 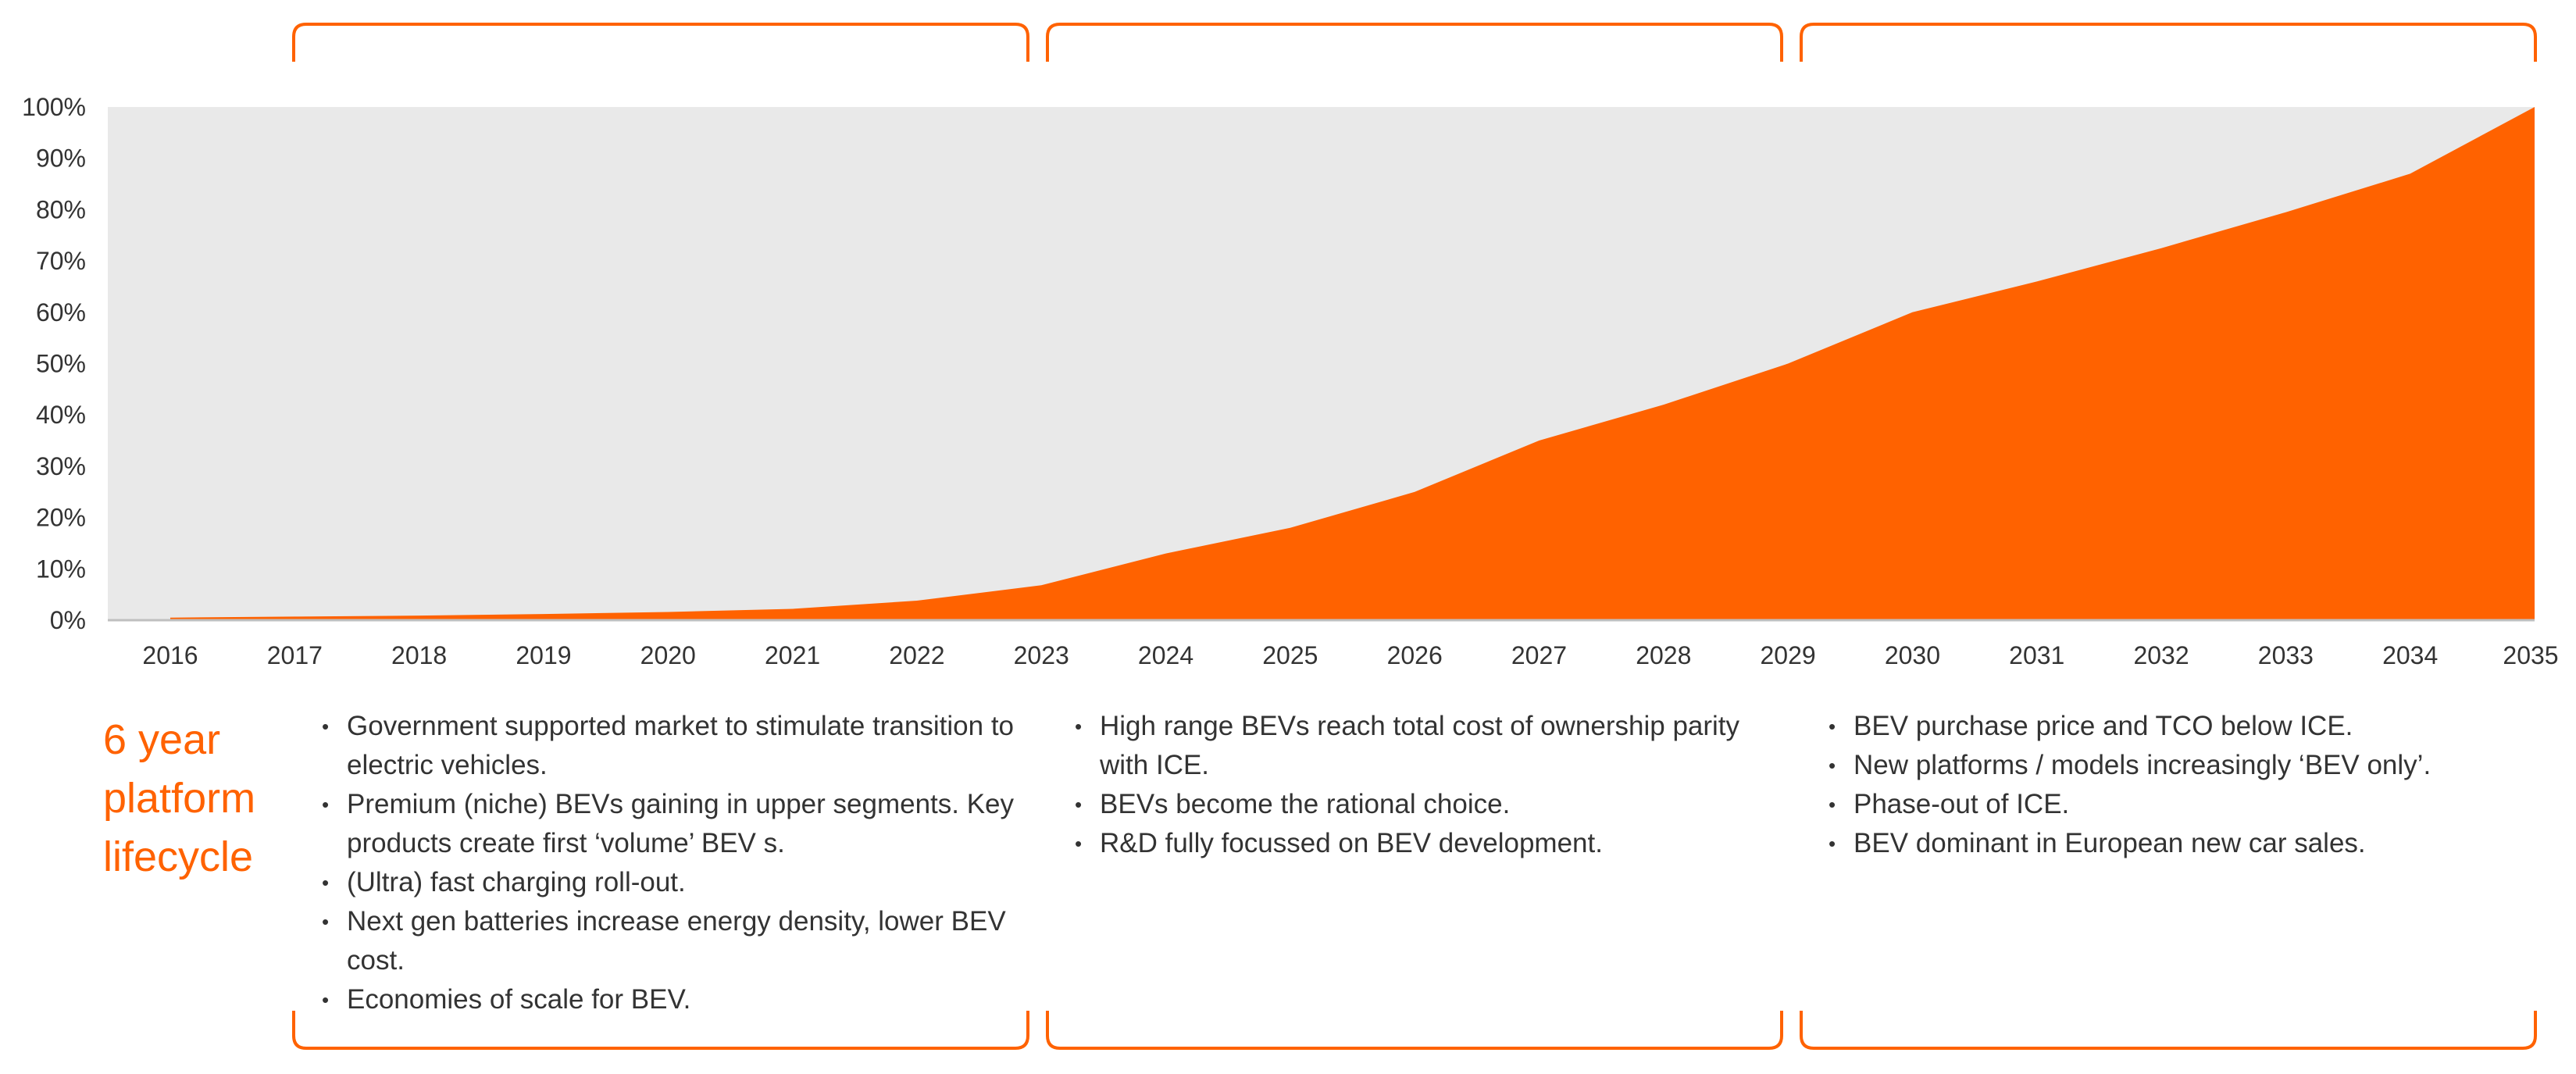 What do you see at coordinates (543, 655) in the screenshot?
I see `x-tick-label: 2019` at bounding box center [543, 655].